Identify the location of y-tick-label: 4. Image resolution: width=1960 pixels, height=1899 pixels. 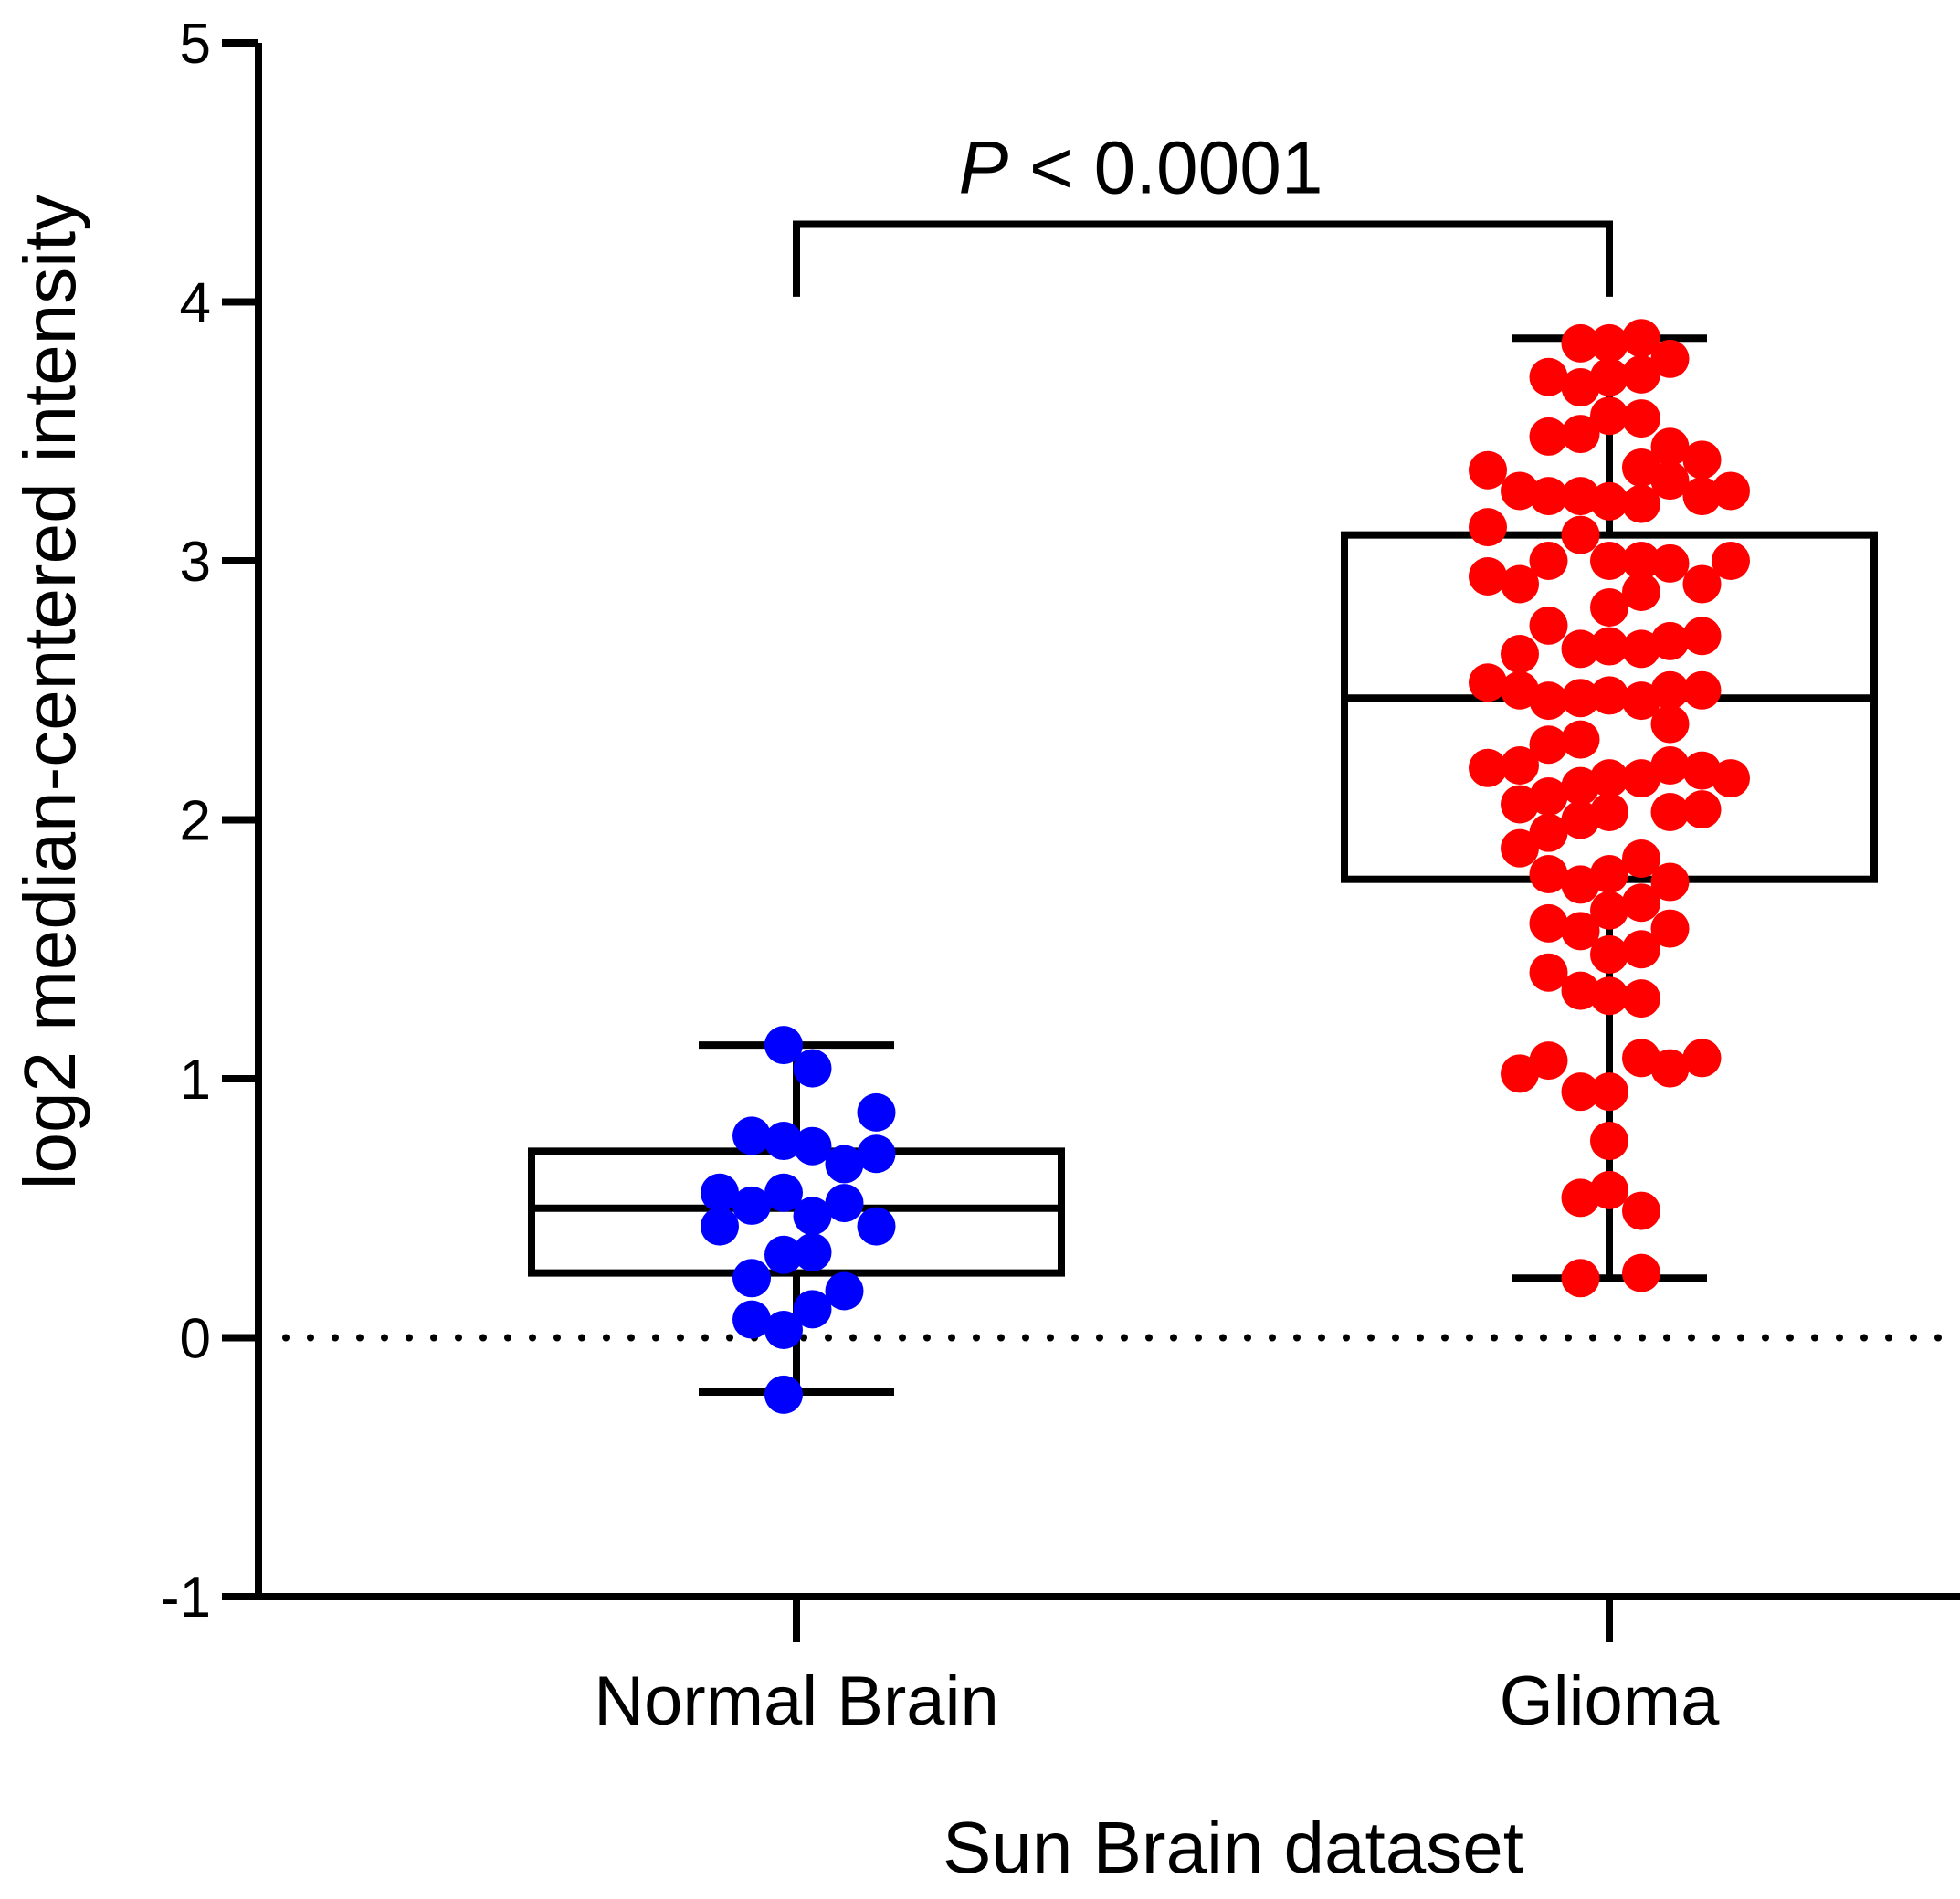
(195, 304).